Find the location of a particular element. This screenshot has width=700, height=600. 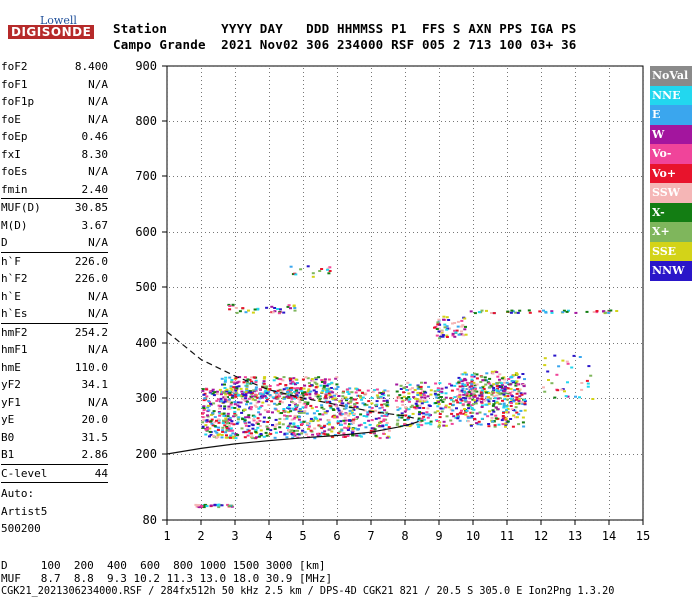

y-tick-label: 400 is located at coordinates (146, 343).